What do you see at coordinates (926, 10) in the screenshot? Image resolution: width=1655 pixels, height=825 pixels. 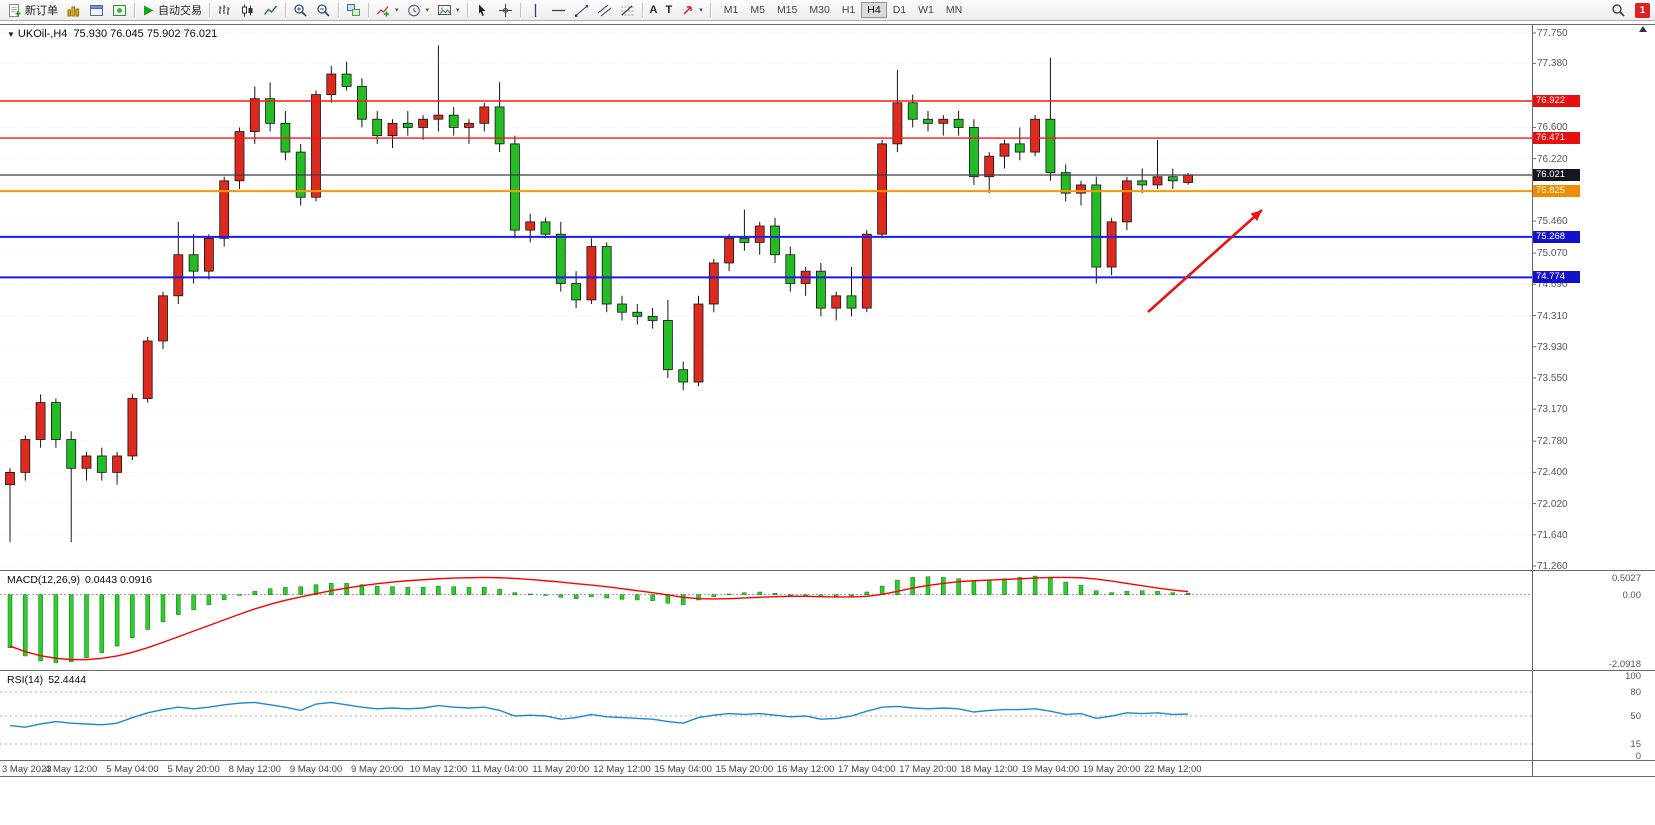 I see `timeframe-w1-button: W1` at bounding box center [926, 10].